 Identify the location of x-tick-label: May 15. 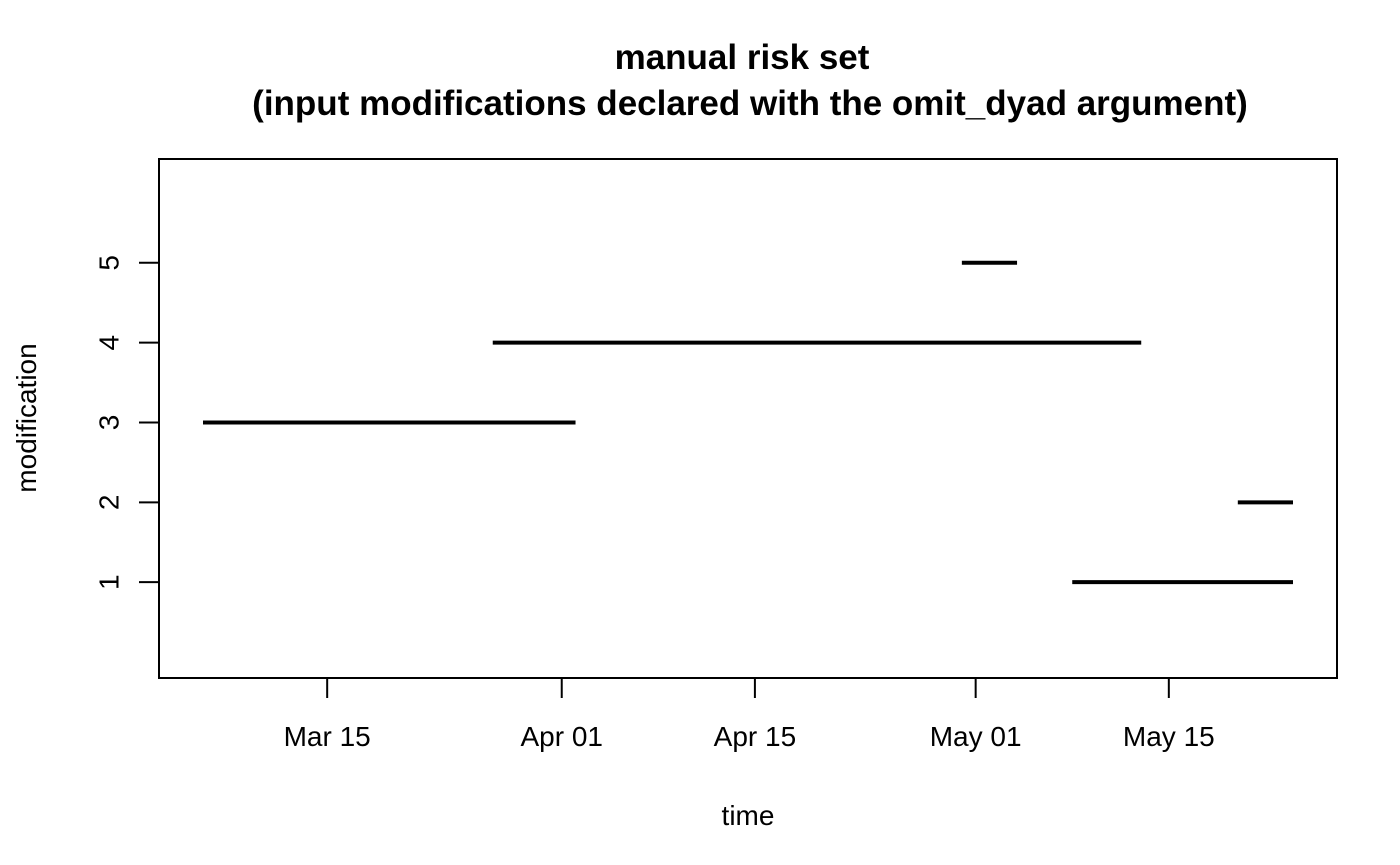
(1169, 736).